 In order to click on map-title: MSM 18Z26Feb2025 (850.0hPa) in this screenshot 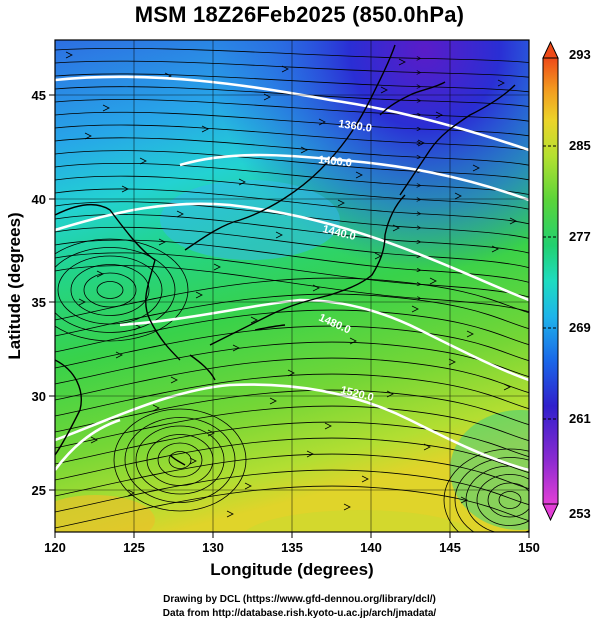, I will do `click(299, 14)`.